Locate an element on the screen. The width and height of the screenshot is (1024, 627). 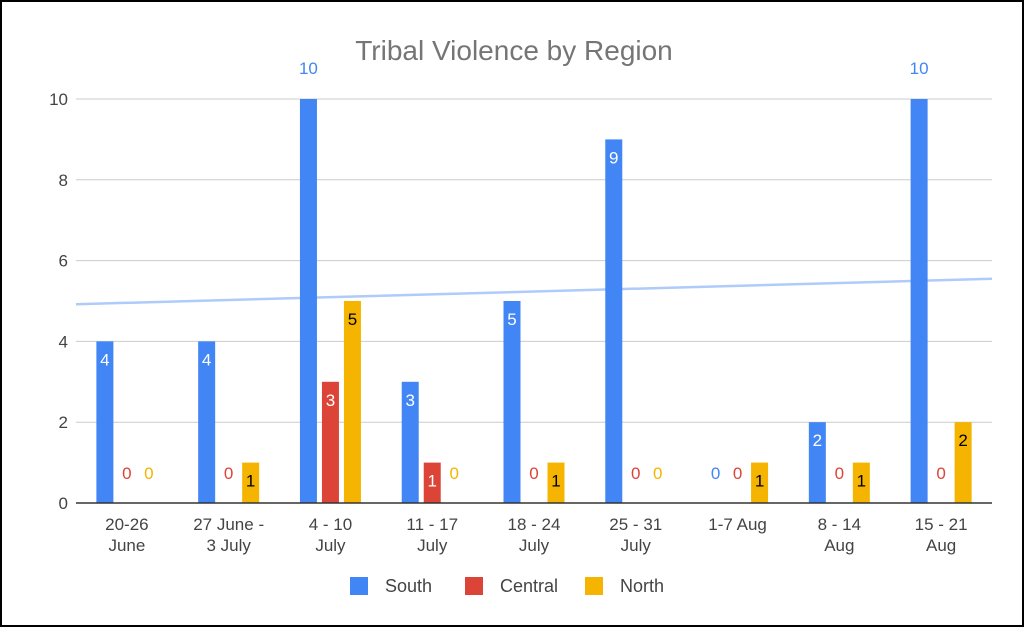
legend-swatch-north is located at coordinates (594, 586).